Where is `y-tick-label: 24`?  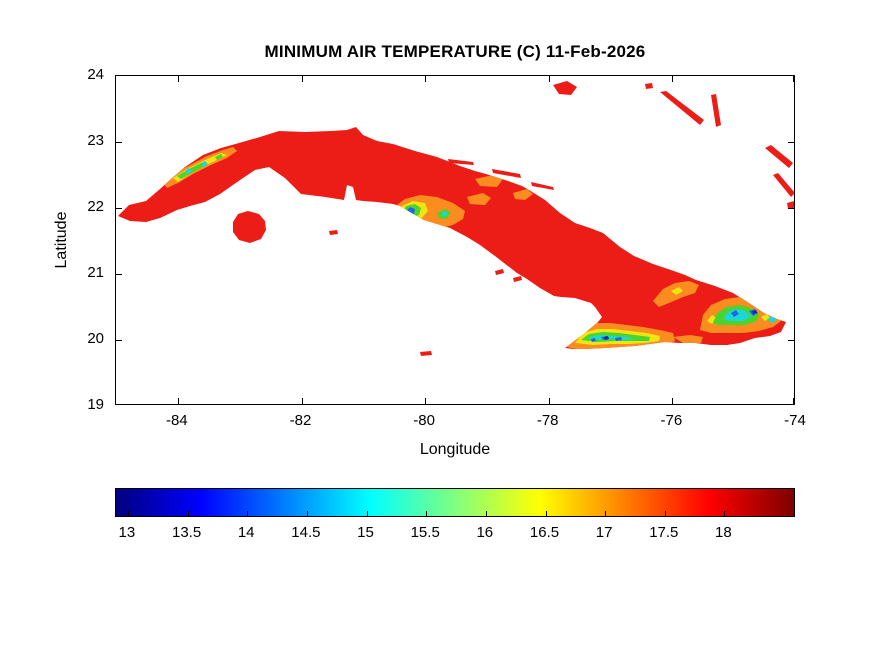
y-tick-label: 24 is located at coordinates (95, 74).